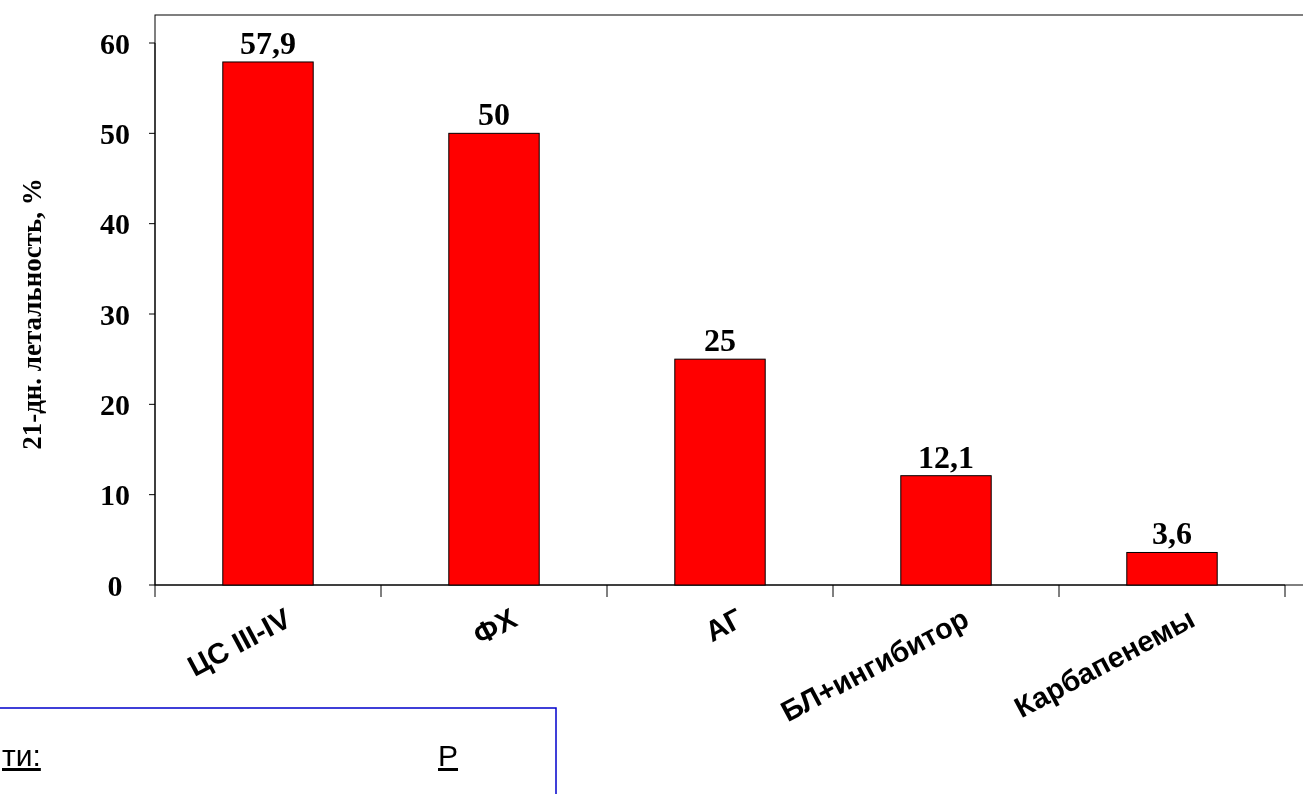  What do you see at coordinates (115, 404) in the screenshot?
I see `y-tick-label: 20` at bounding box center [115, 404].